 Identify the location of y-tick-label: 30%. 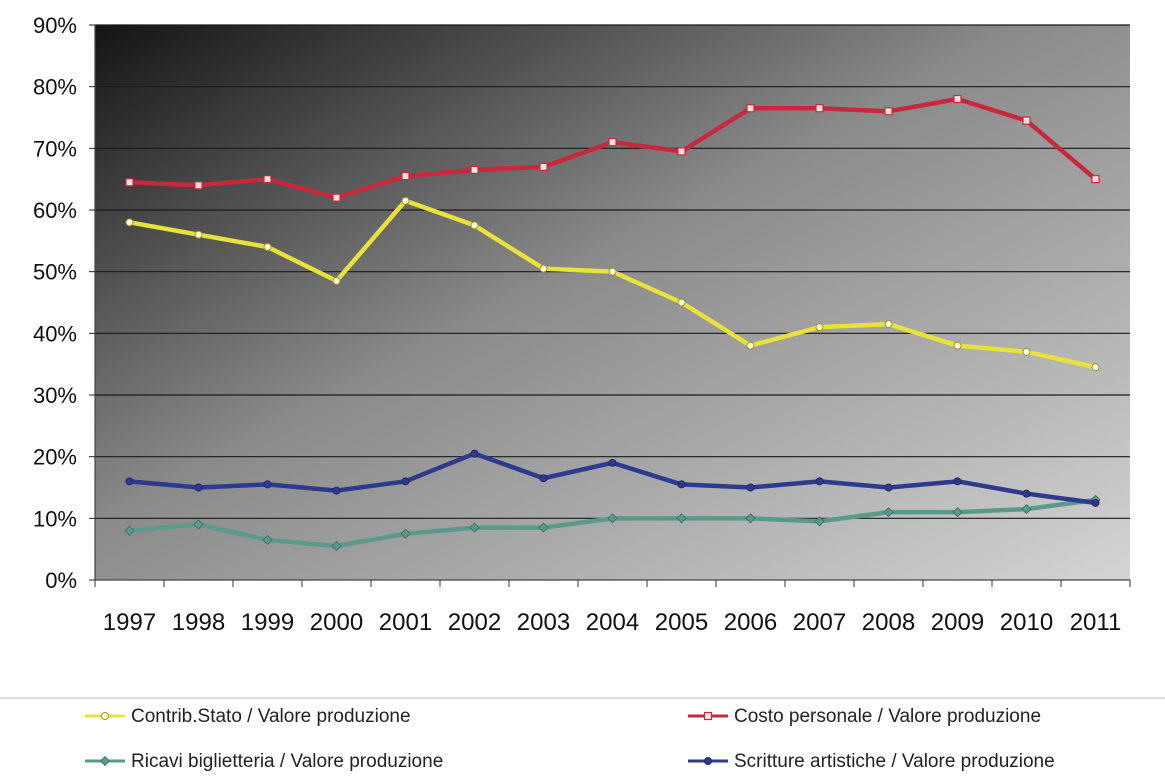
(55, 395).